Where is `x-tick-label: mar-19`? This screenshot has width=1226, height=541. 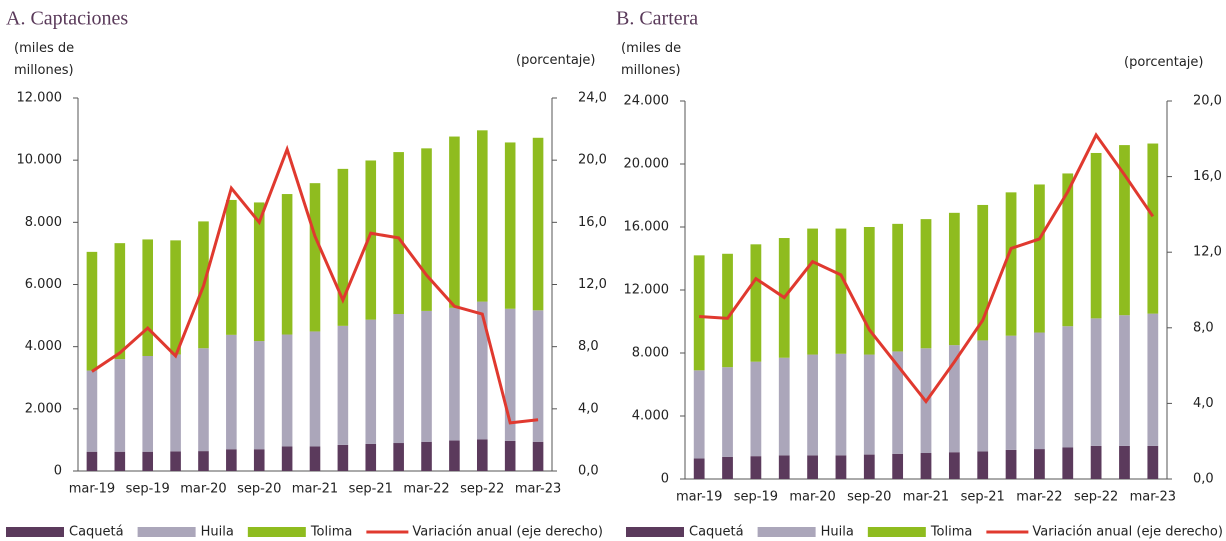
x-tick-label: mar-19 is located at coordinates (699, 497).